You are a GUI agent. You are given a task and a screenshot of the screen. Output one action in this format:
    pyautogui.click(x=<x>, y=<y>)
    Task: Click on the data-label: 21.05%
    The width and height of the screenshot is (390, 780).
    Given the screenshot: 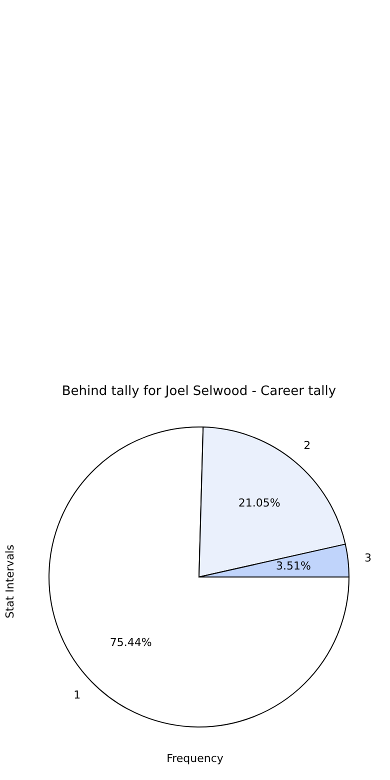 What is the action you would take?
    pyautogui.click(x=259, y=503)
    